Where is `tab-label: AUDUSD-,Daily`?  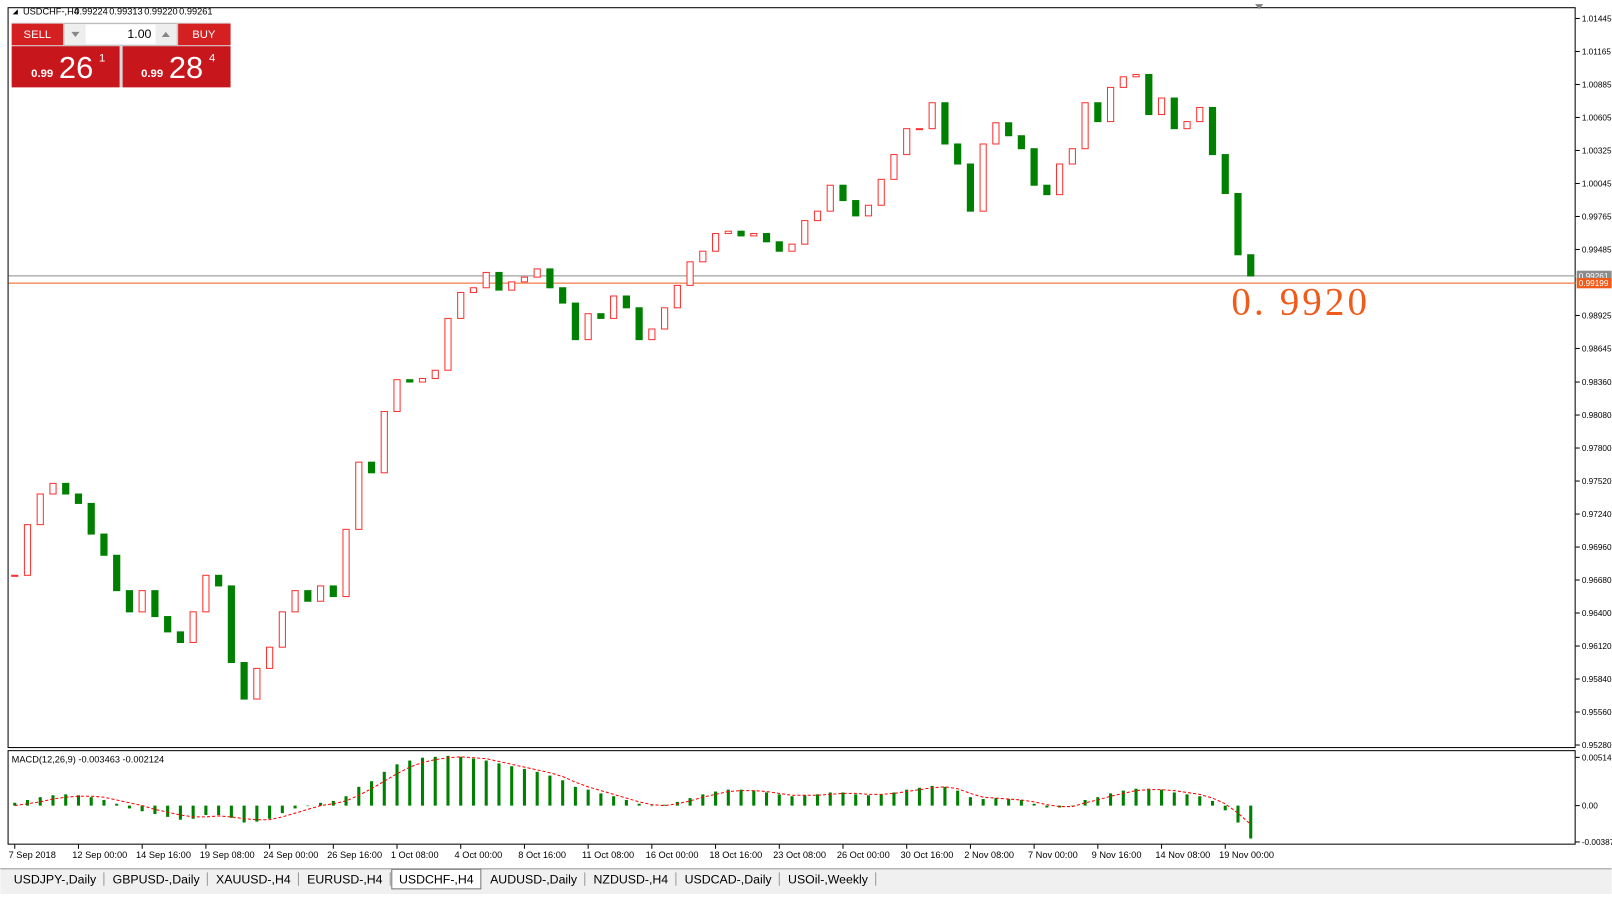 tab-label: AUDUSD-,Daily is located at coordinates (534, 880).